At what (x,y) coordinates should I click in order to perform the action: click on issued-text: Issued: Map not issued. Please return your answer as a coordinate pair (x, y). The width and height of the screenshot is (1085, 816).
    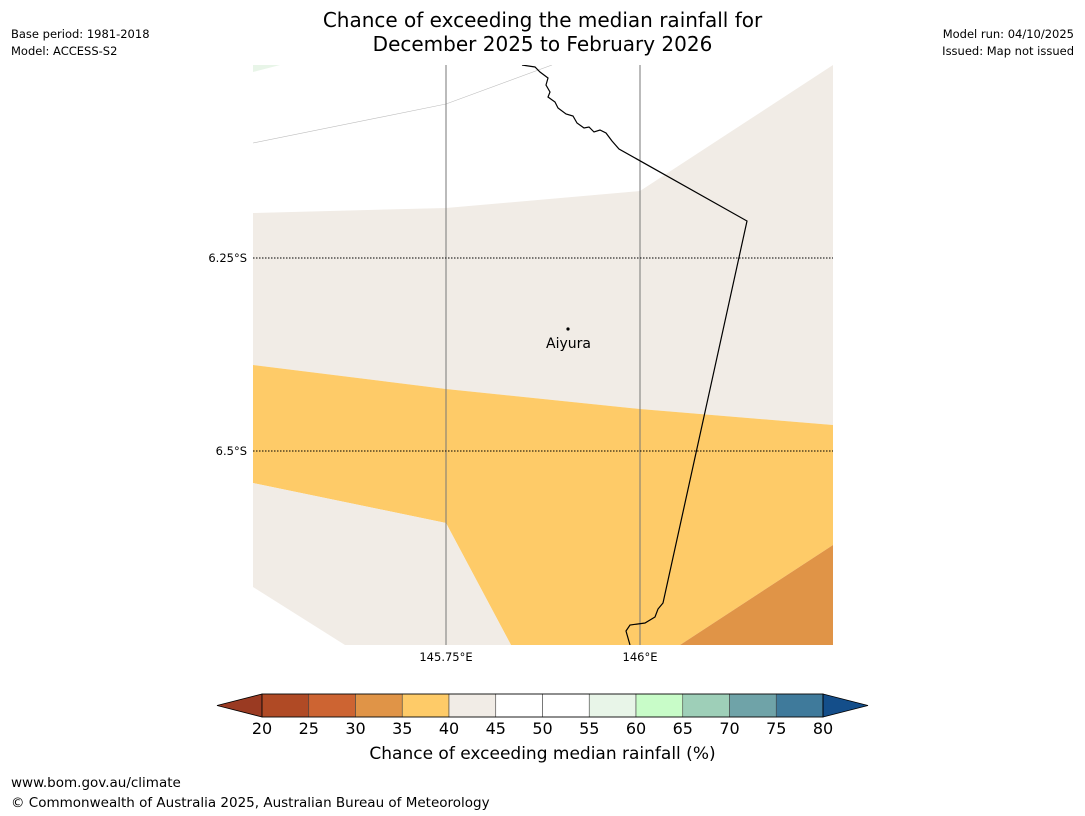
    Looking at the image, I should click on (1008, 51).